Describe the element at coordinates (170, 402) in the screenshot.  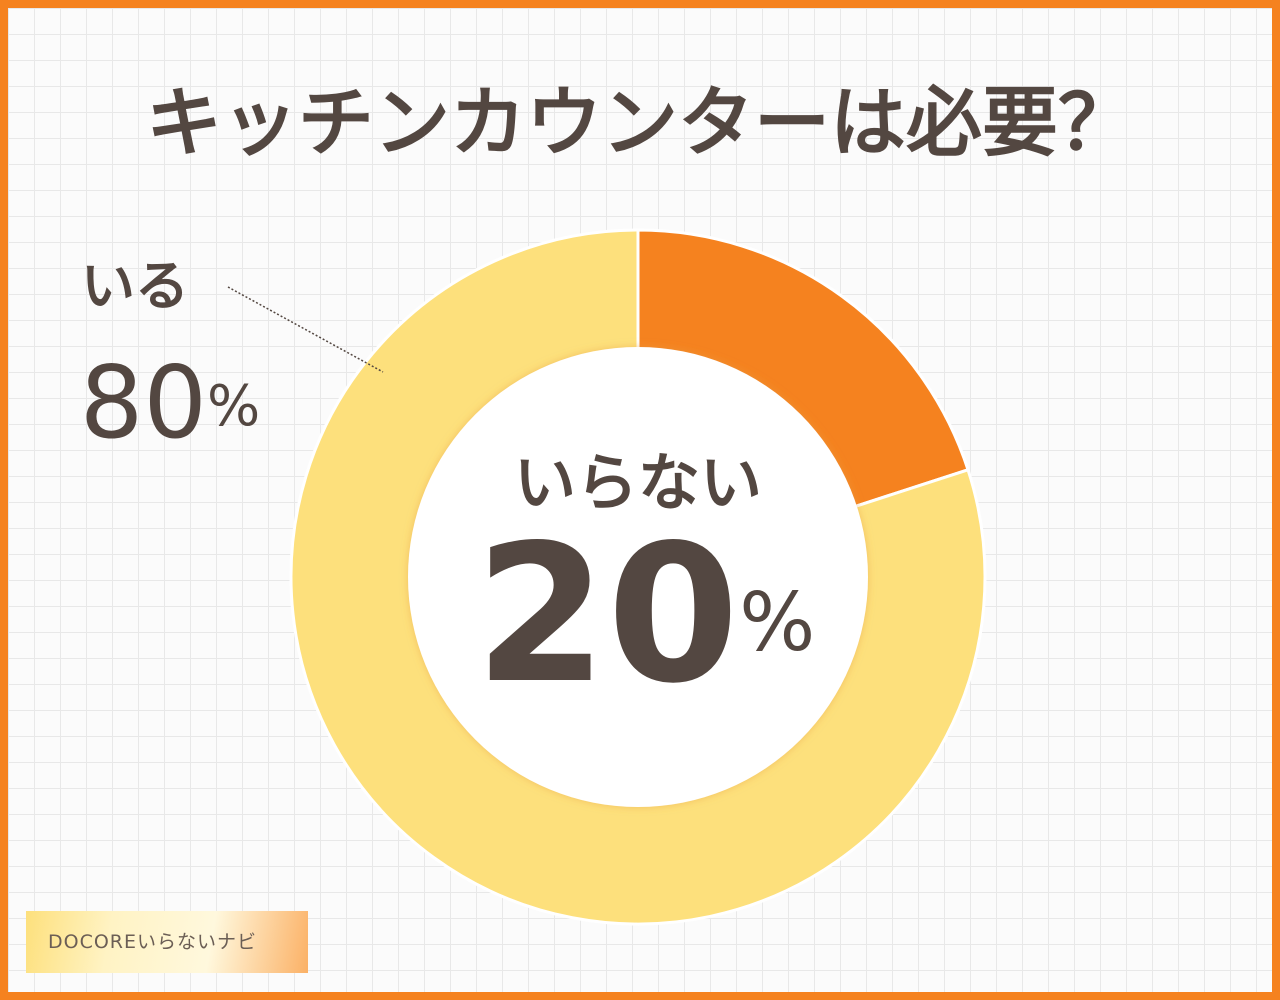
I see `value-label: 80%` at that location.